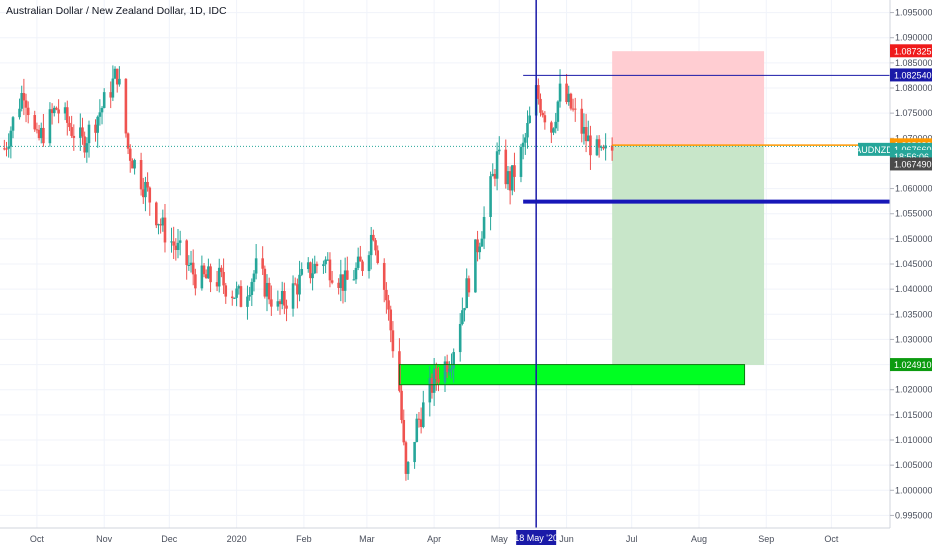 This screenshot has width=932, height=550. What do you see at coordinates (913, 51) in the screenshot?
I see `price-tag: 1.087325` at bounding box center [913, 51].